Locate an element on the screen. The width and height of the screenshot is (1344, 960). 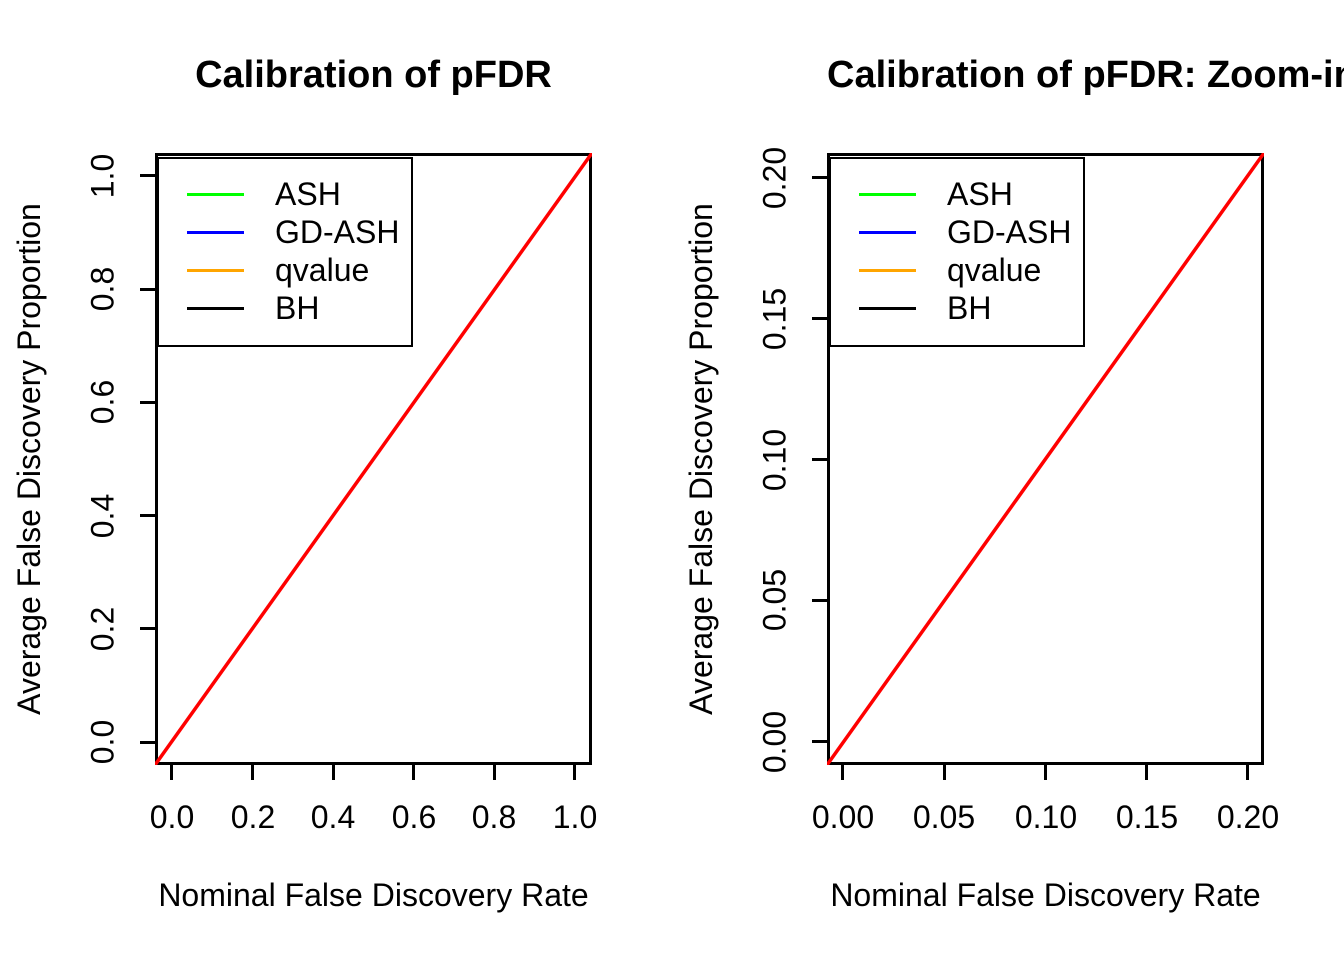
y-tick-label: 0.6 is located at coordinates (102, 402).